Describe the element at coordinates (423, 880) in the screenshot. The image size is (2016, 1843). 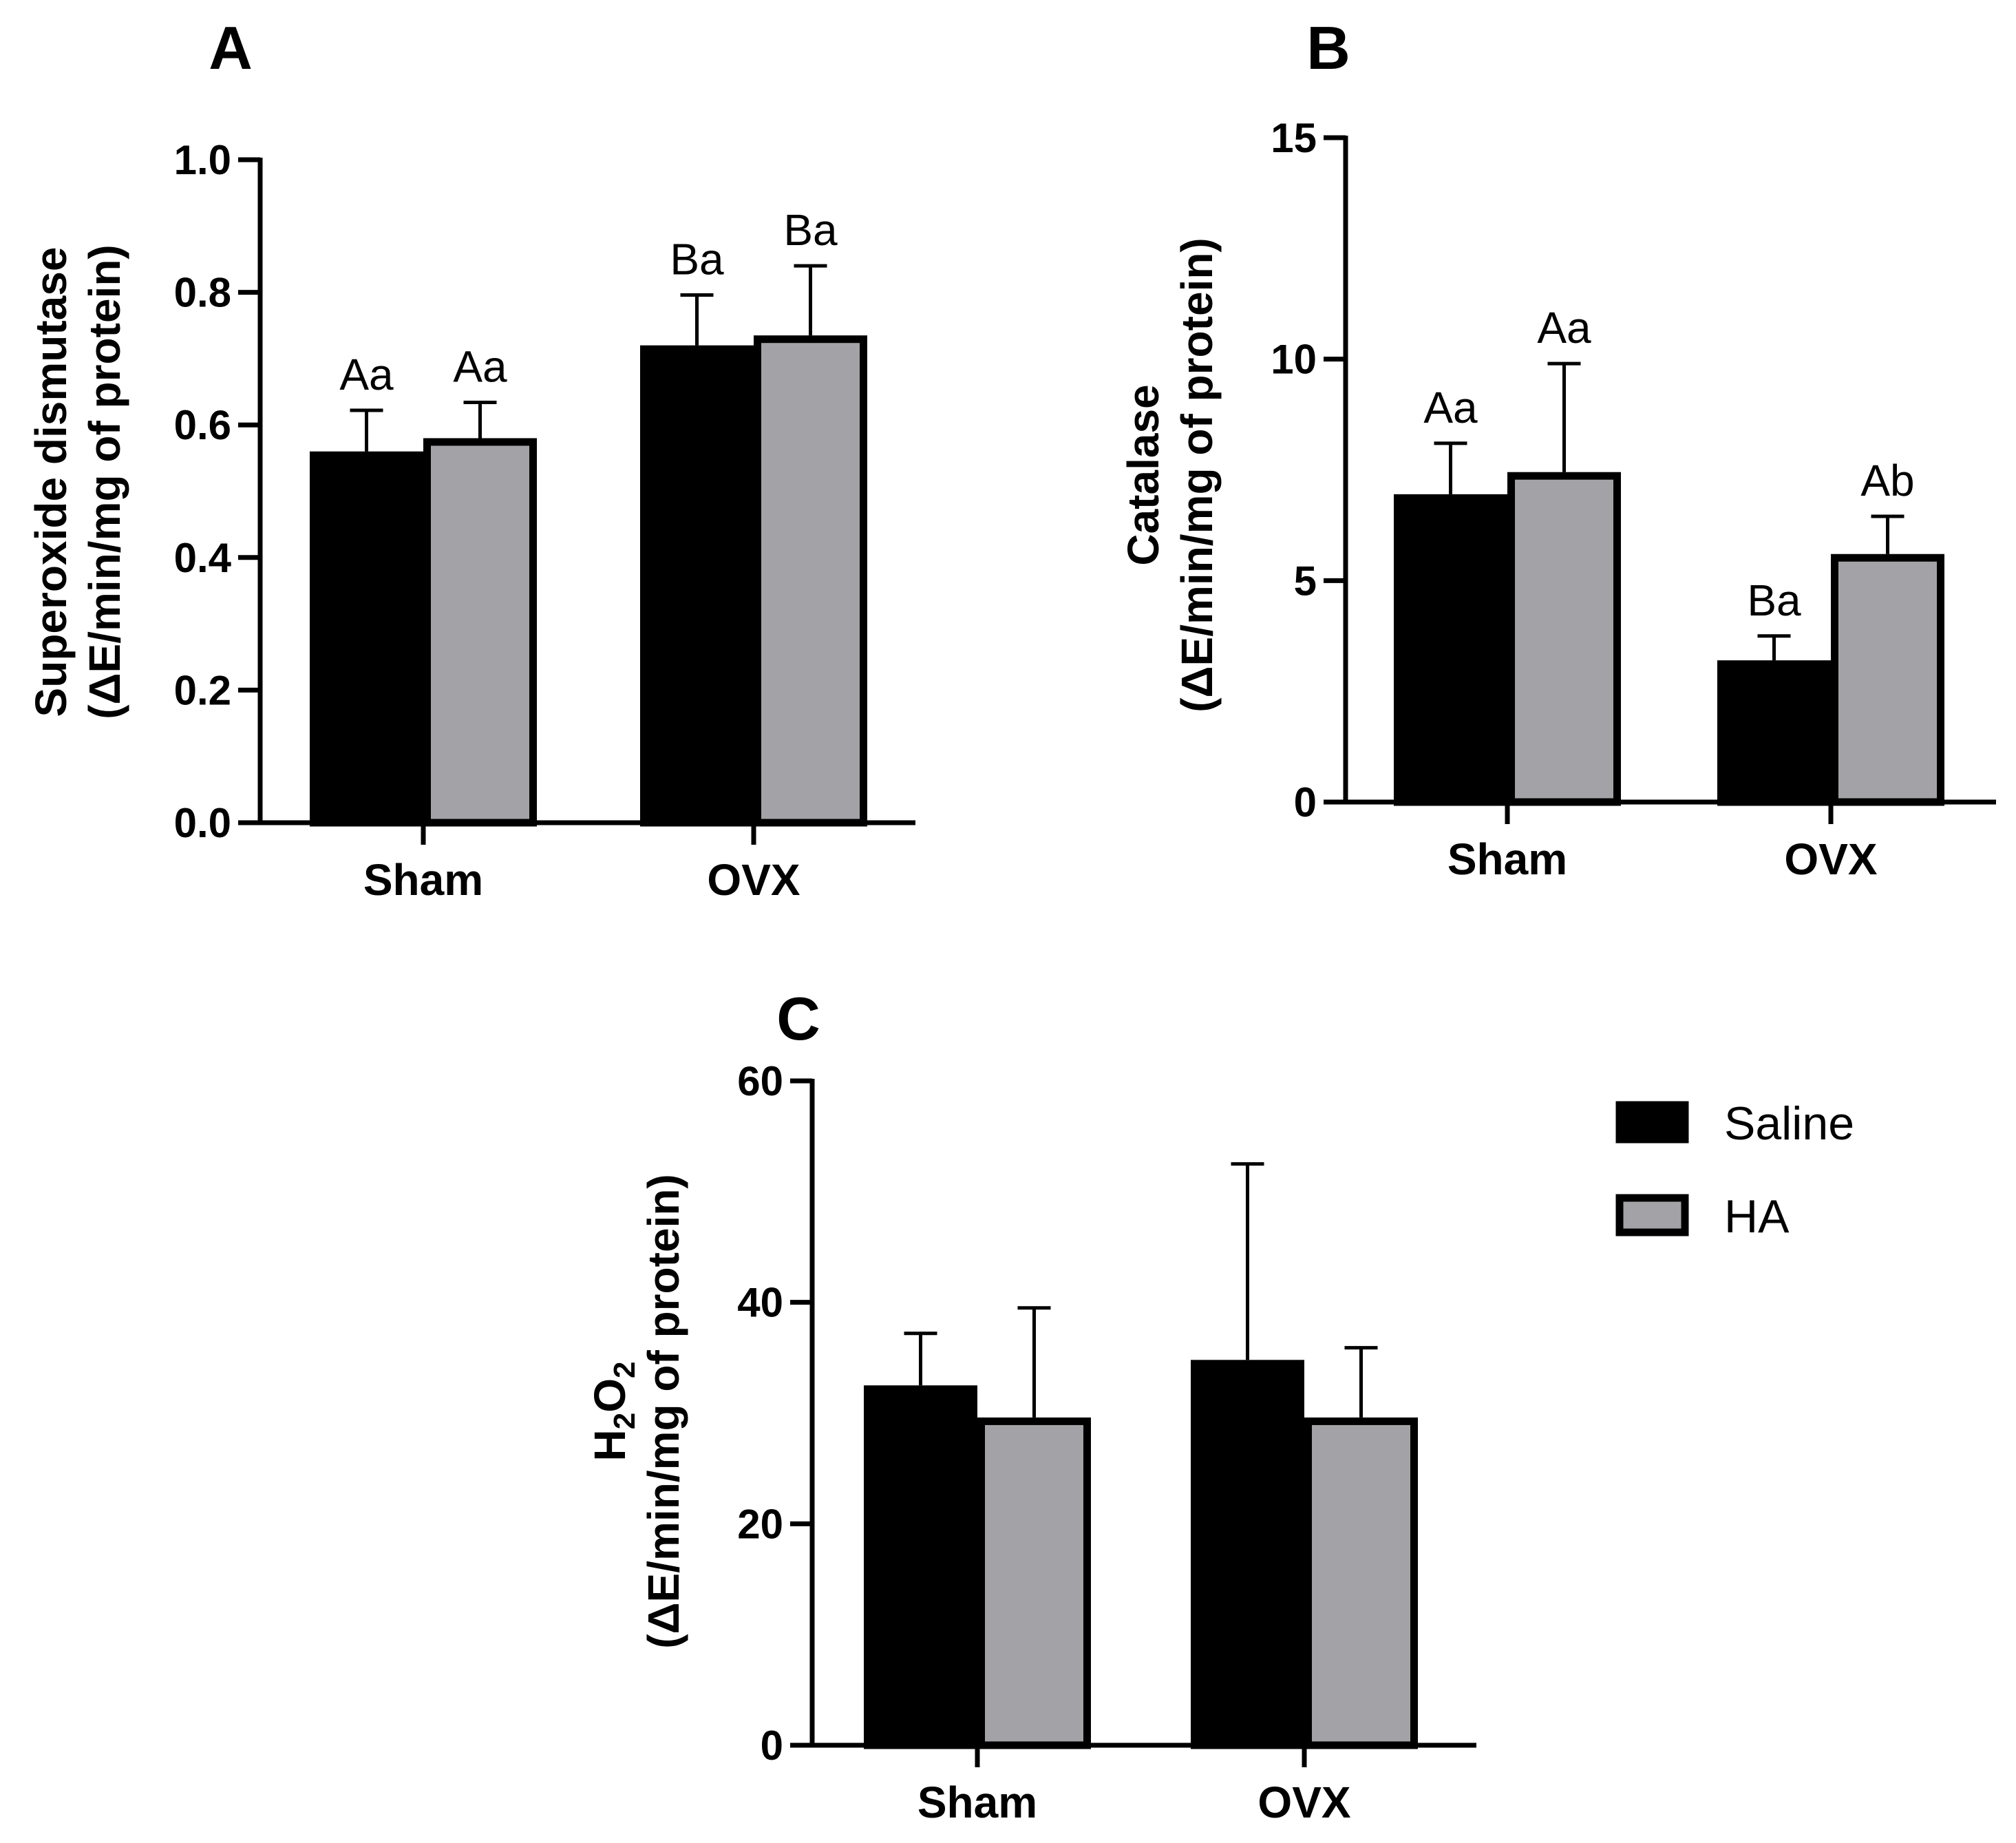
I see `panel-a-category-label-0: Sham` at that location.